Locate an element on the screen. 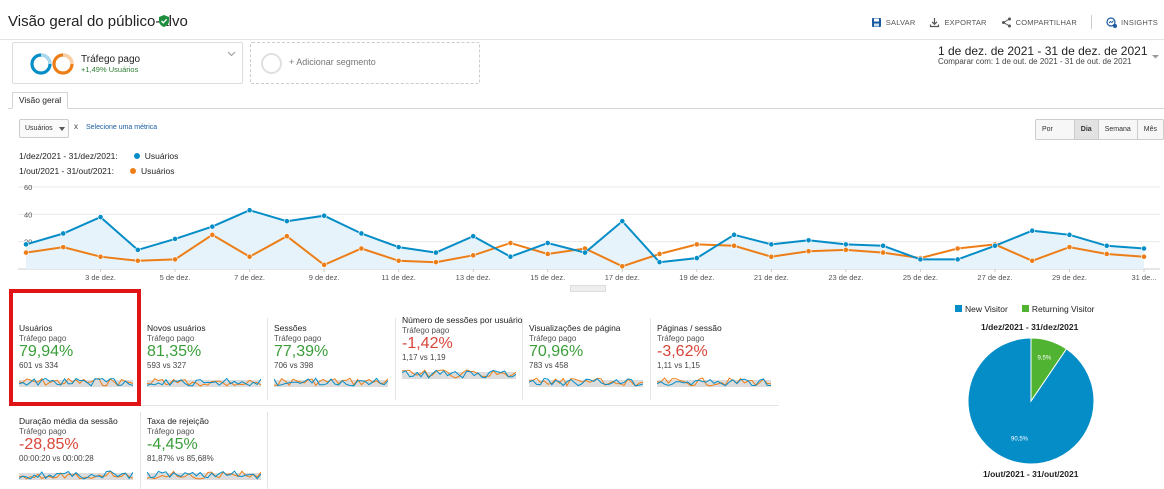 The image size is (1164, 489). sparkline-area is located at coordinates (331, 383).